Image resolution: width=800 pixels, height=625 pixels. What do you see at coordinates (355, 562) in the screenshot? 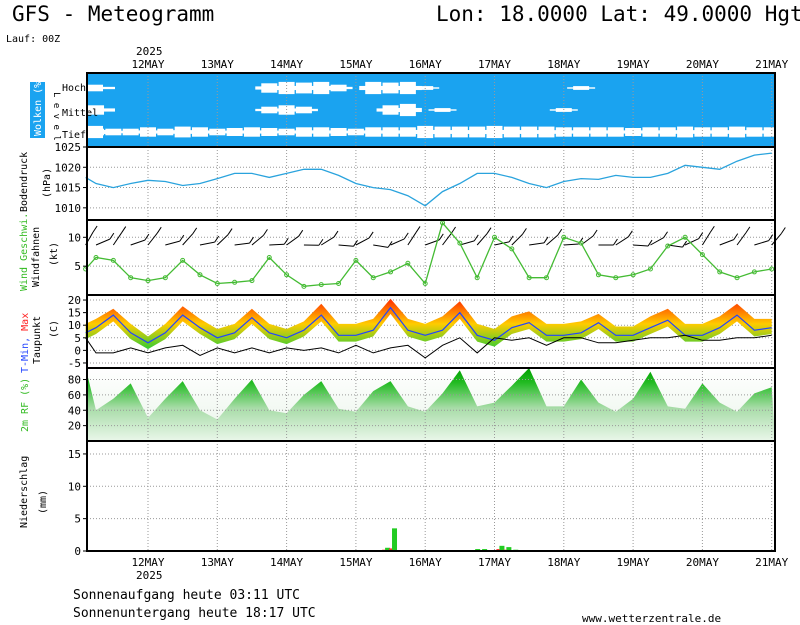
I see `bottom-date-label: 15MAY` at bounding box center [355, 562].